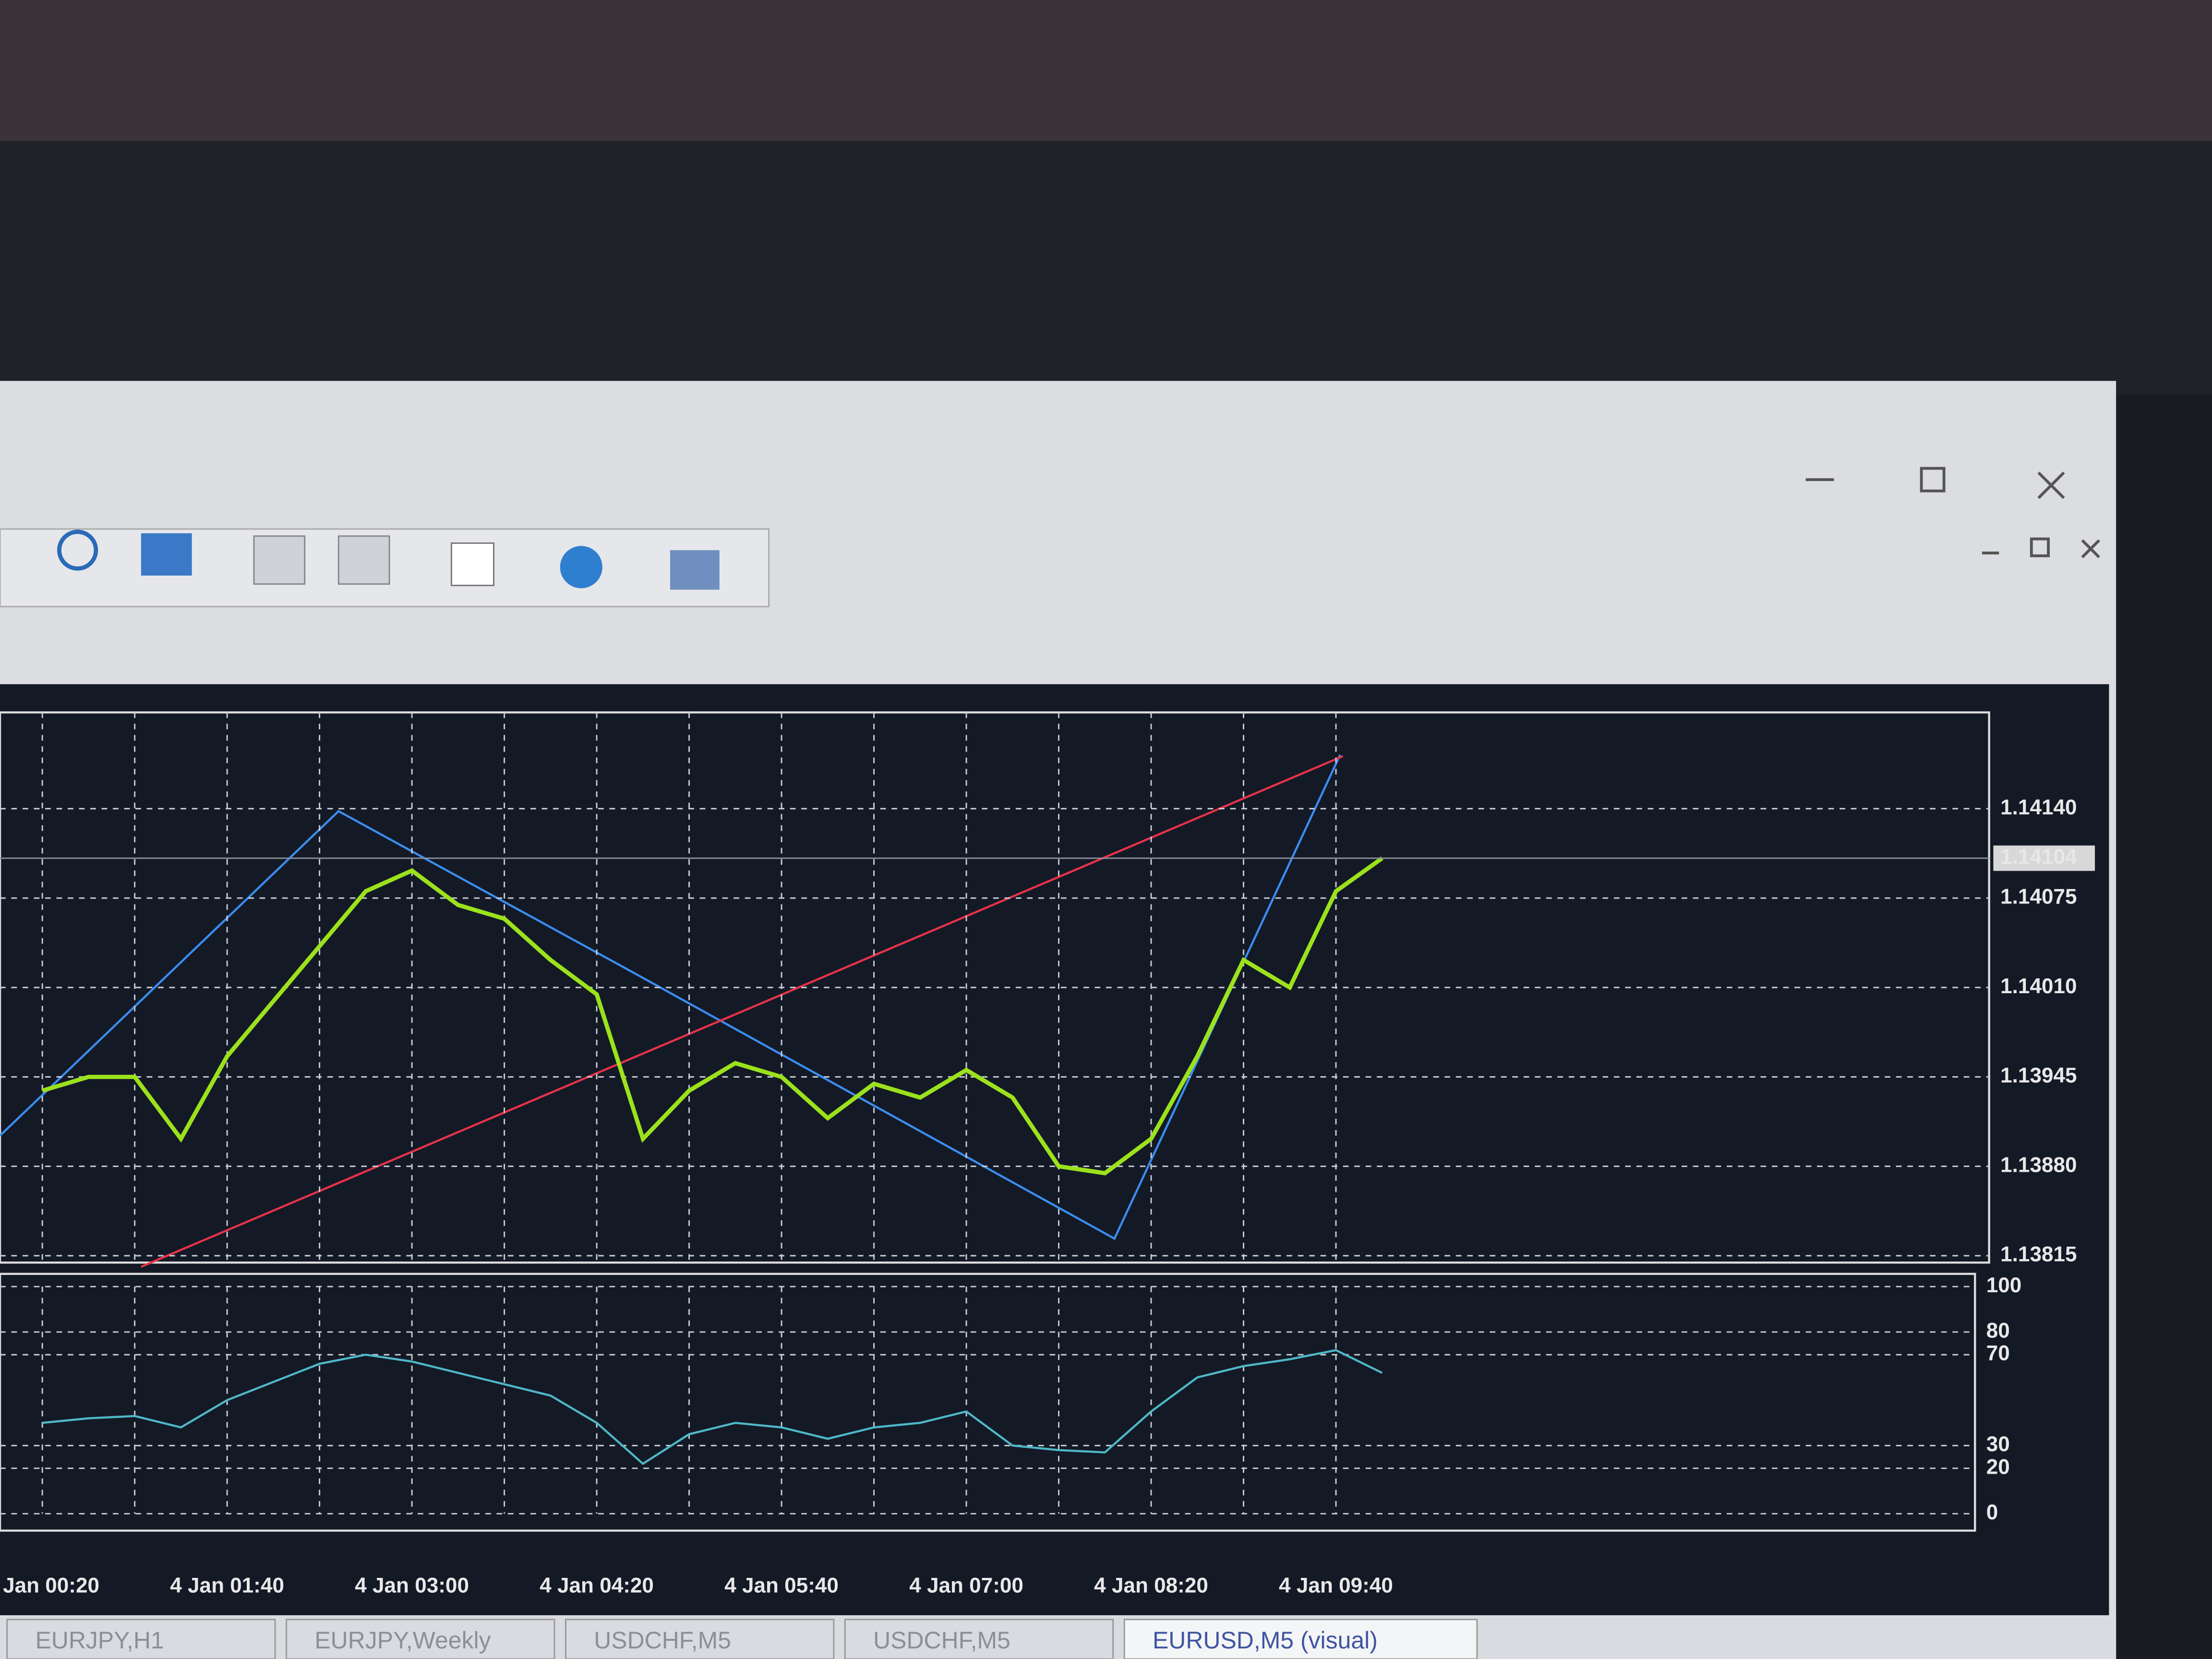 The height and width of the screenshot is (1659, 2212). I want to click on toolbar, so click(385, 568).